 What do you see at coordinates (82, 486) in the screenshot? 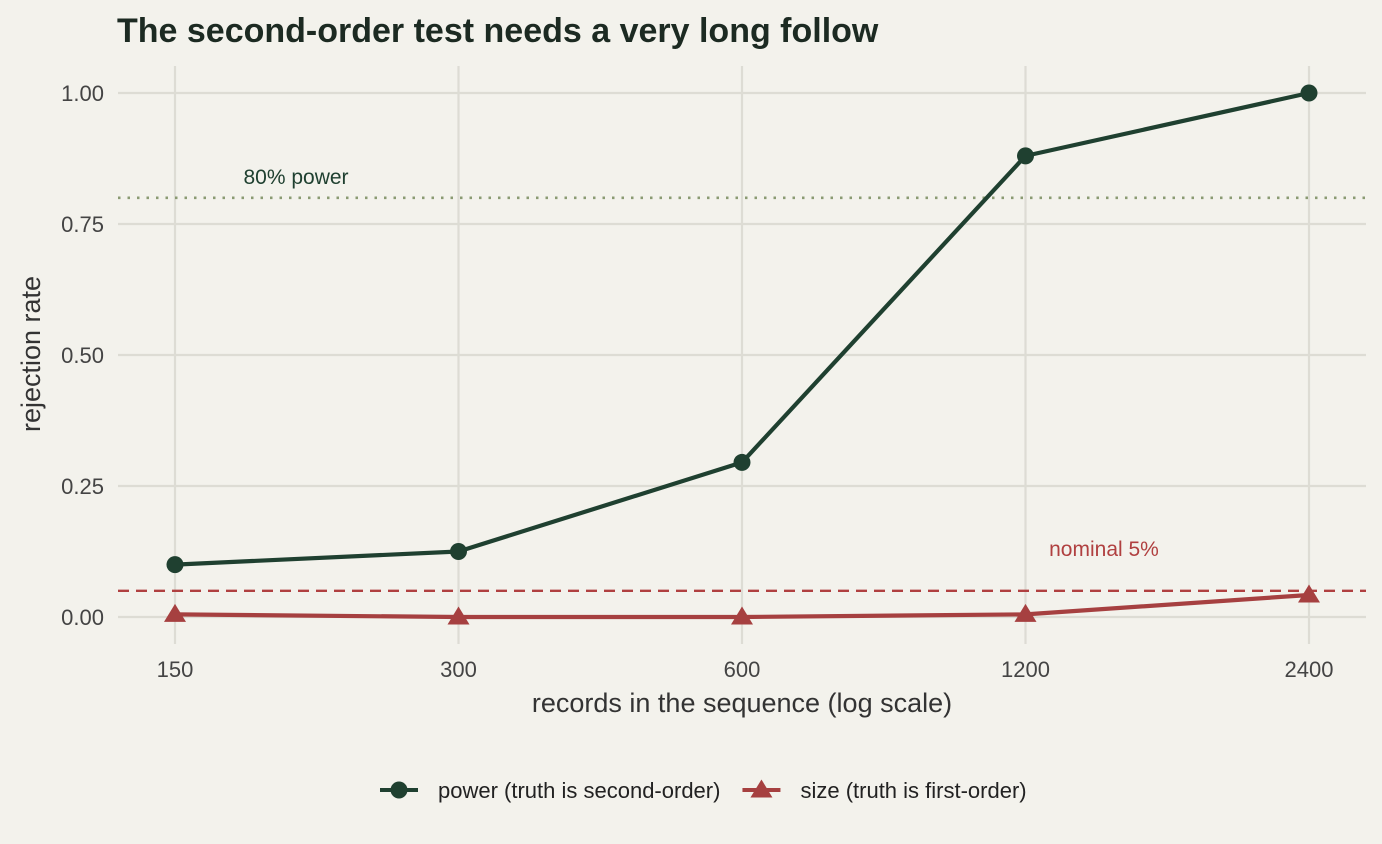
I see `y-tick-label: 0.25` at bounding box center [82, 486].